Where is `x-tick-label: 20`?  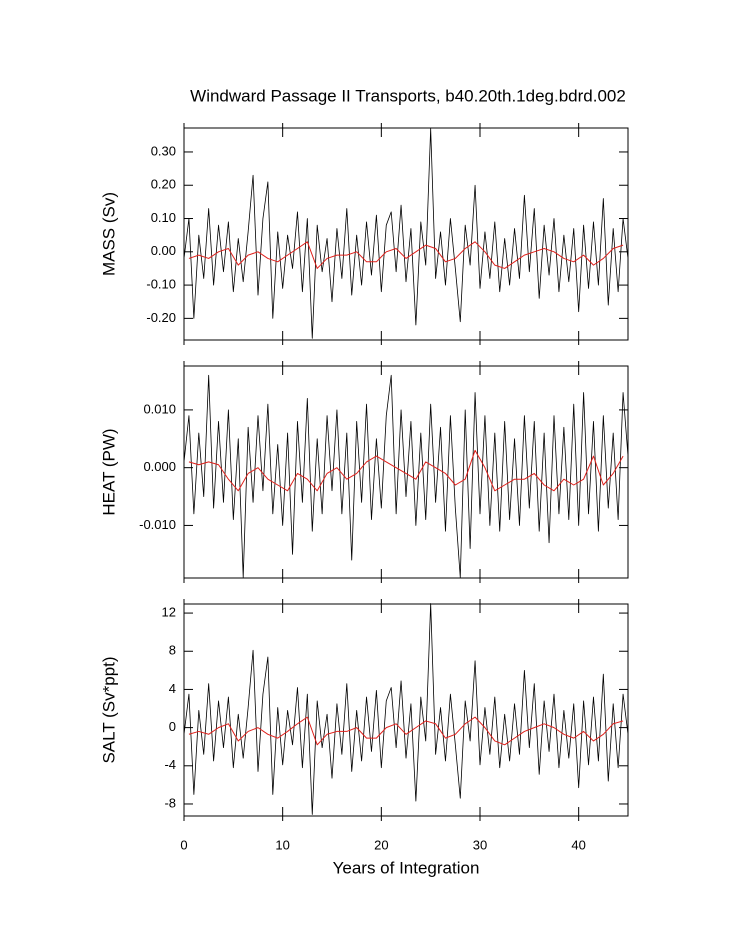 x-tick-label: 20 is located at coordinates (381, 844).